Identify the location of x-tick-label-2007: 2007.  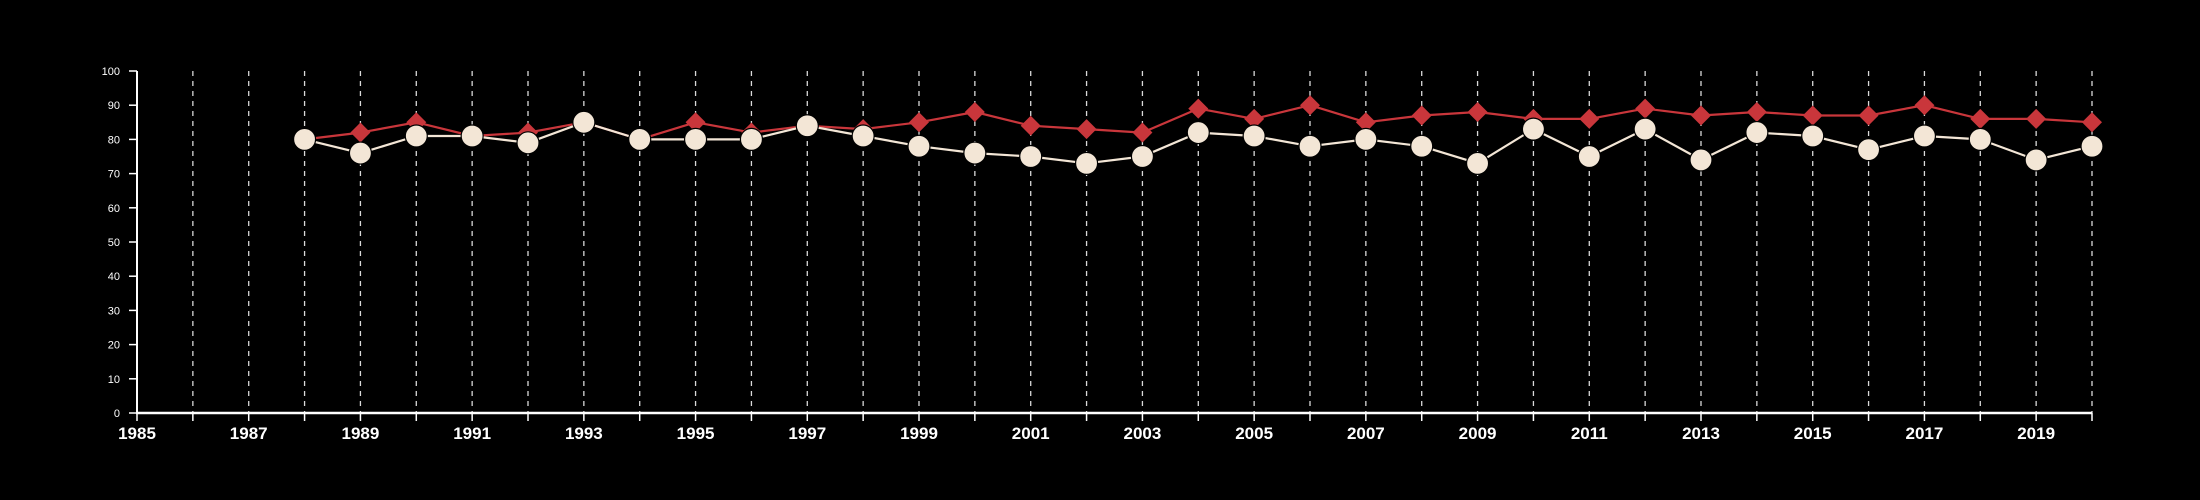
(1366, 433).